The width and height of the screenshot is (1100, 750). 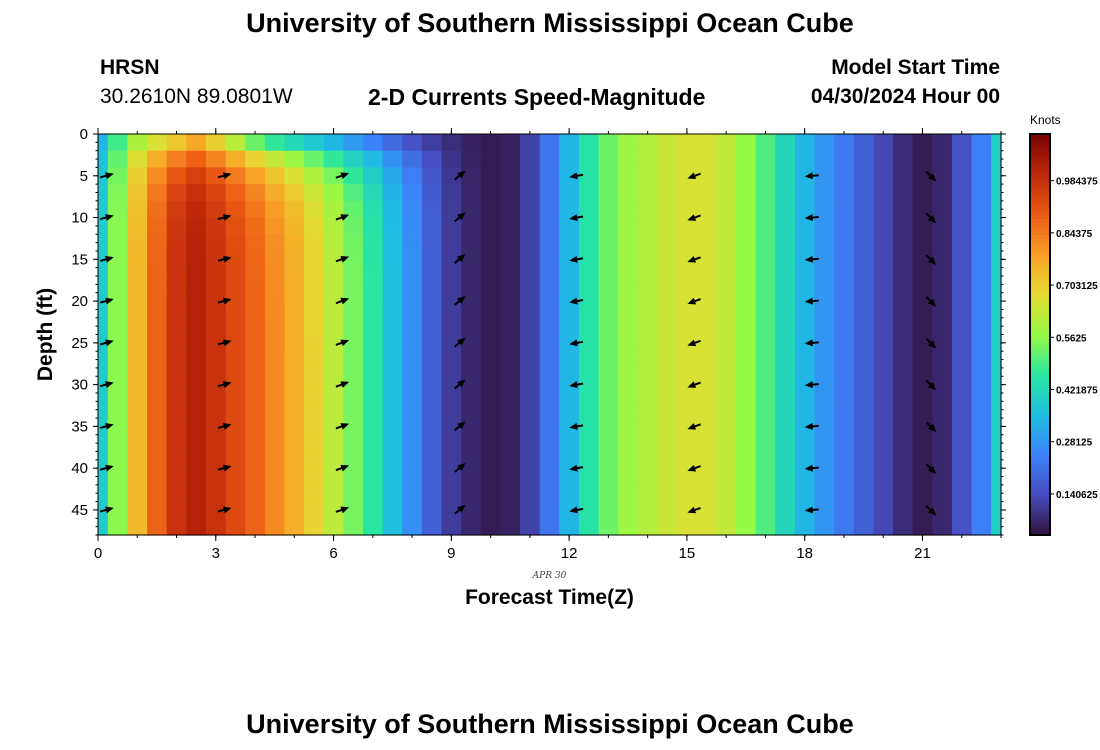 What do you see at coordinates (537, 97) in the screenshot?
I see `chart-subtitle: 2-D Currents Speed-Magnitude` at bounding box center [537, 97].